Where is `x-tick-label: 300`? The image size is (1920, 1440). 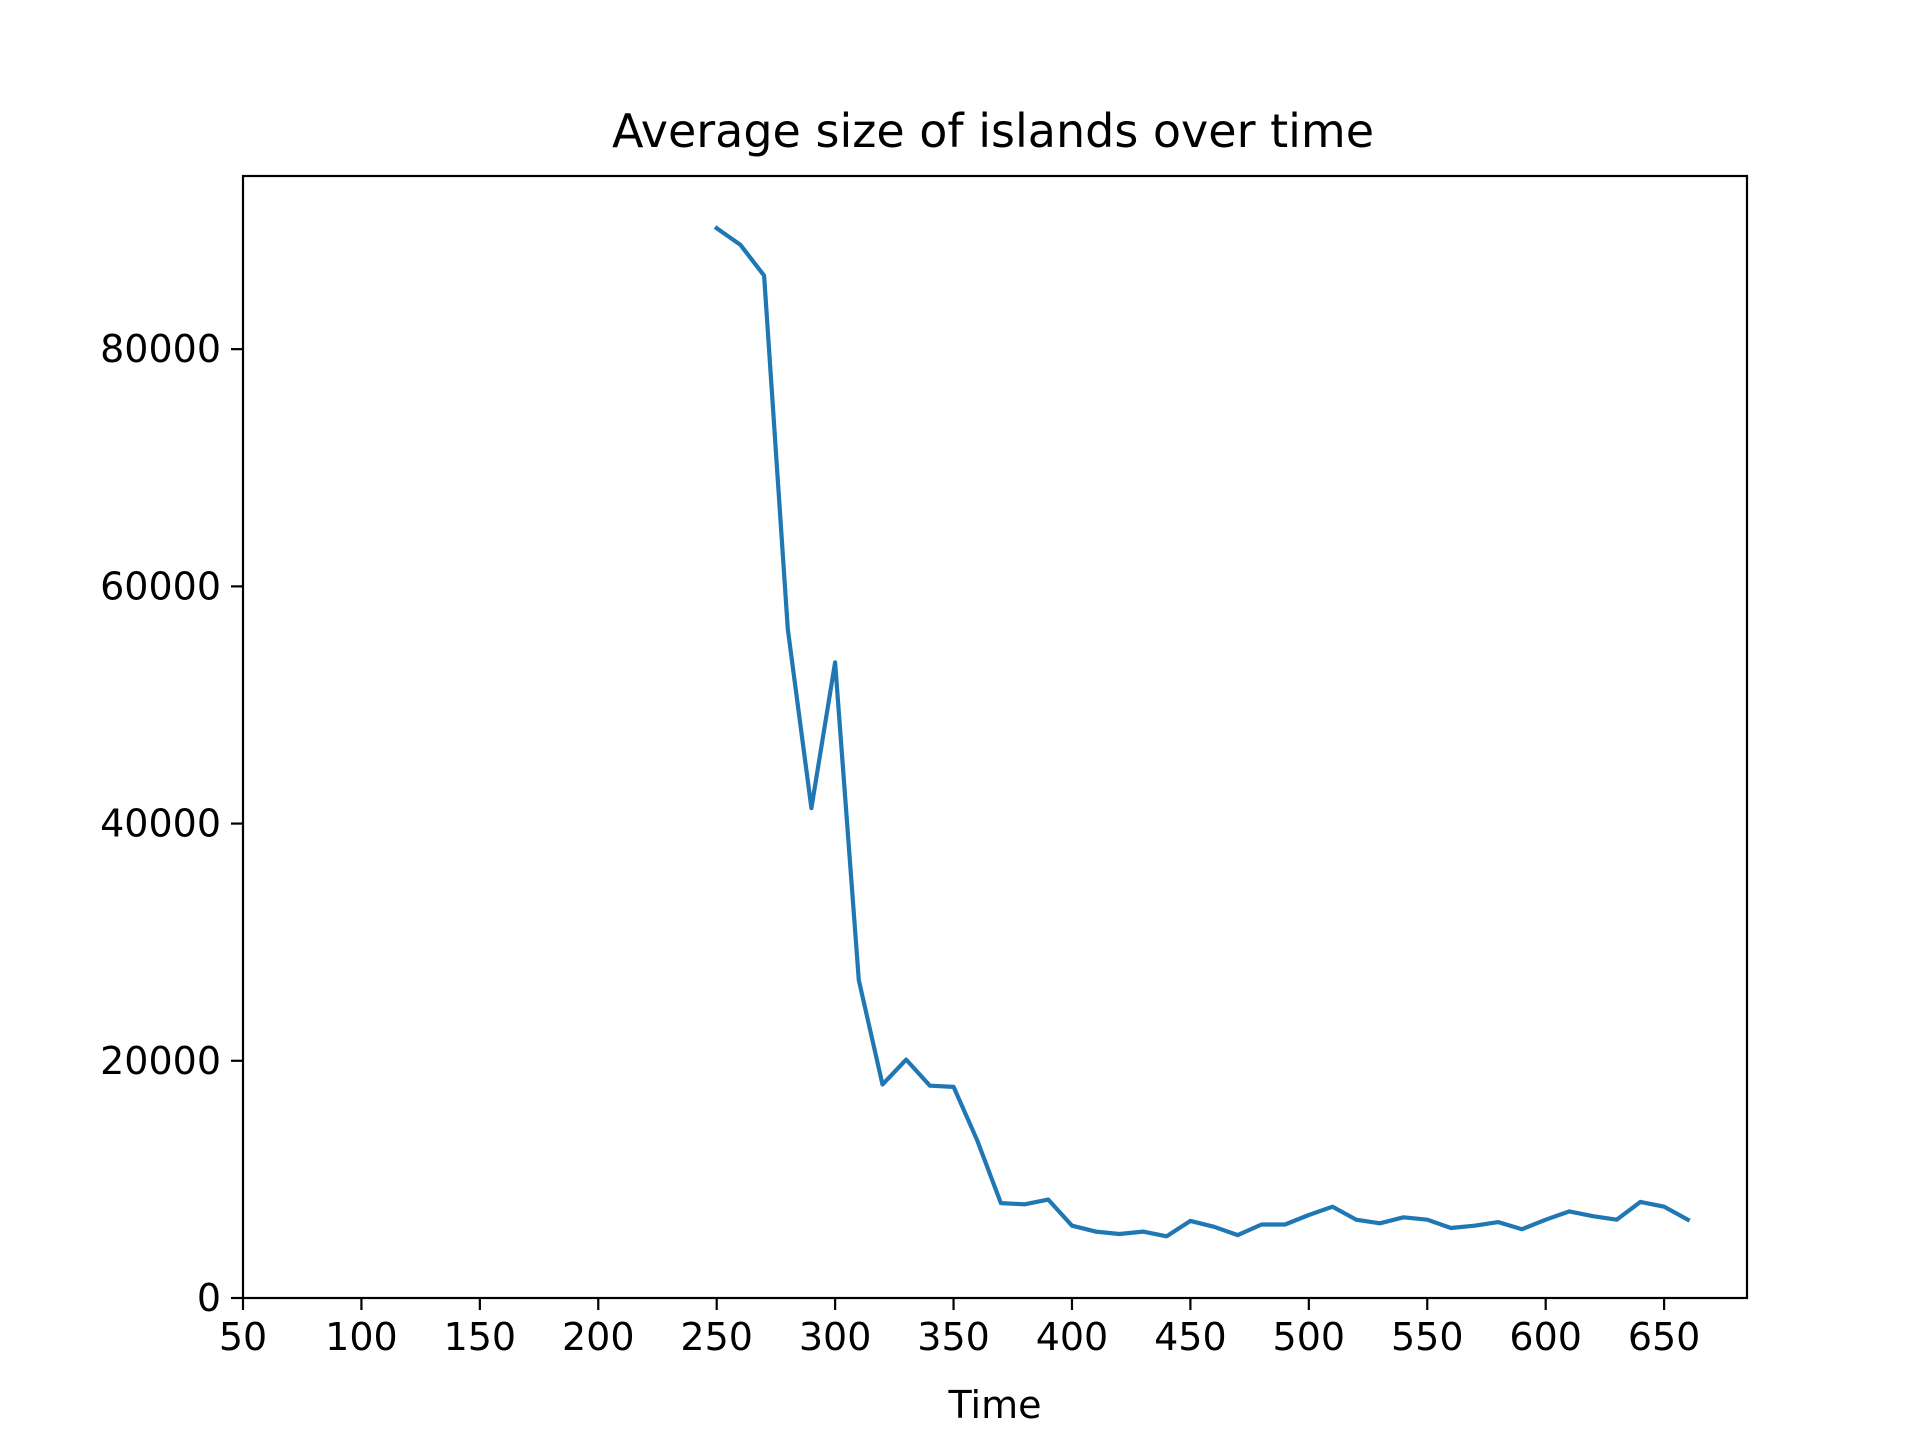
x-tick-label: 300 is located at coordinates (835, 1337).